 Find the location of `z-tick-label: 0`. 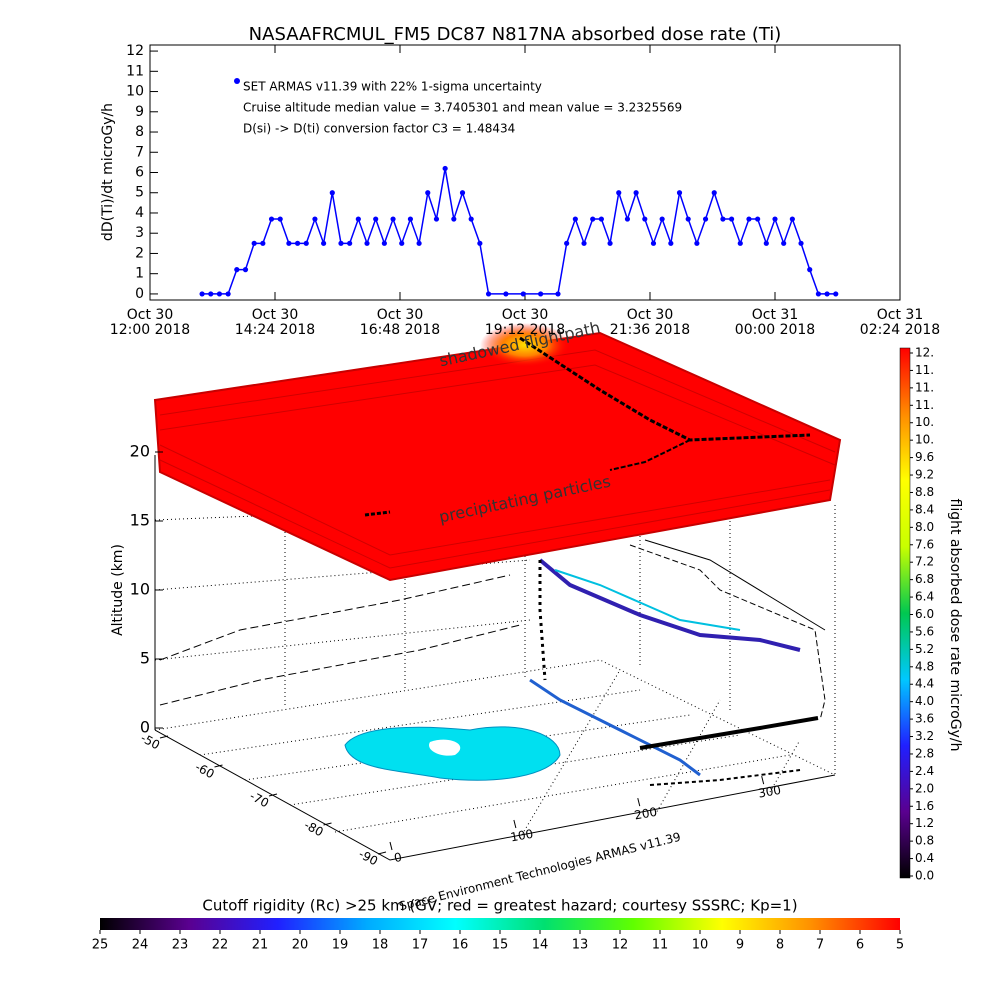

z-tick-label: 0 is located at coordinates (145, 727).